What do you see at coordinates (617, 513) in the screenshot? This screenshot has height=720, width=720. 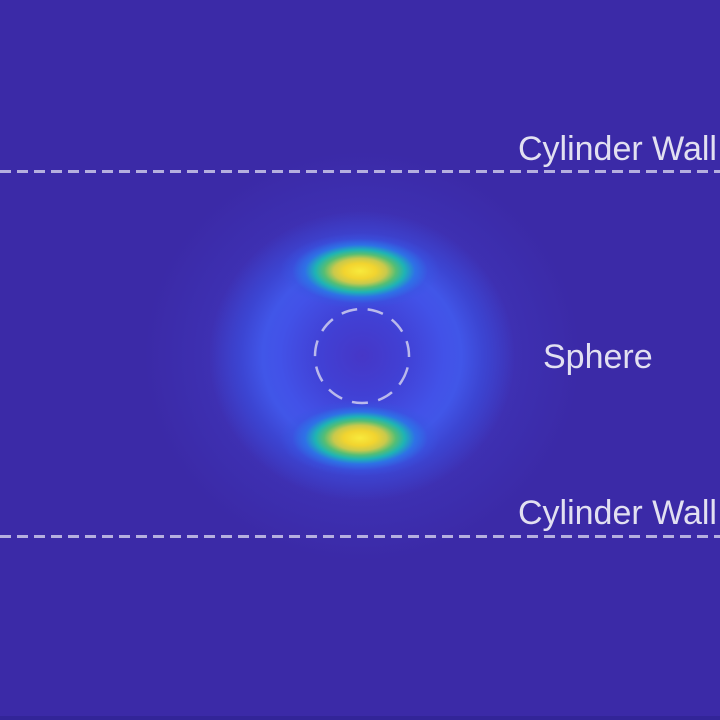 I see `cylinder-wall-label-bottom: Cylinder Wall` at bounding box center [617, 513].